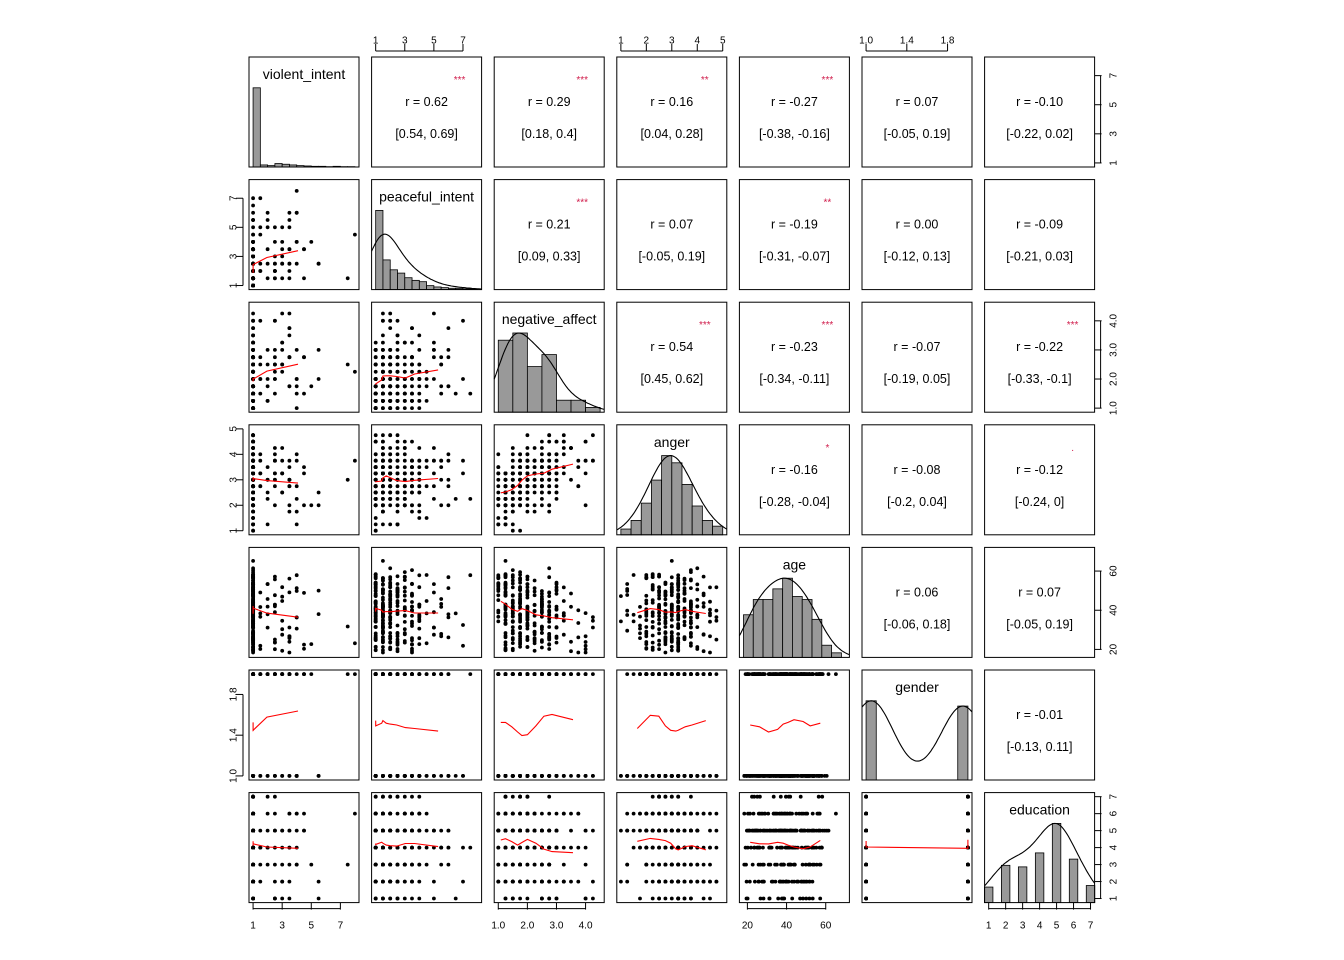 This screenshot has height=960, width=1344. Describe the element at coordinates (917, 480) in the screenshot. I see `correlation-panel-anger-gender: r = -0.08[-0.2, 0.04]` at that location.